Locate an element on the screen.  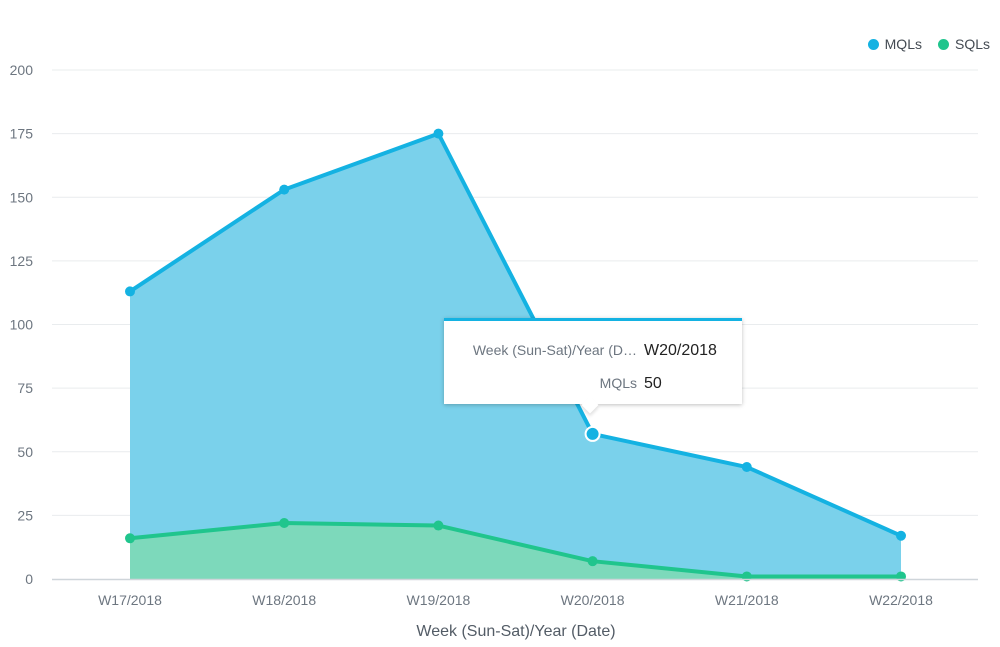
y-tick-label-75: 75 is located at coordinates (25, 388).